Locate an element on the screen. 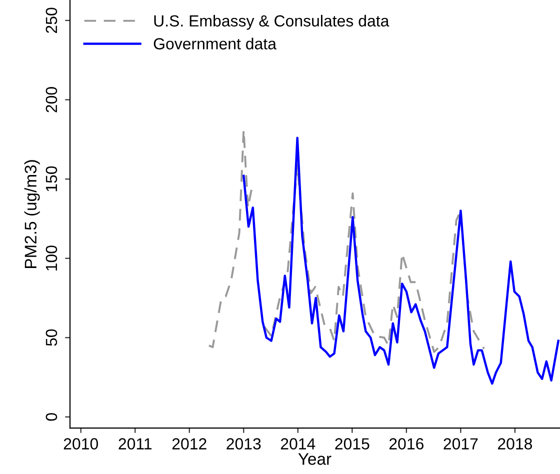  x-tick-label: 2014 is located at coordinates (298, 444).